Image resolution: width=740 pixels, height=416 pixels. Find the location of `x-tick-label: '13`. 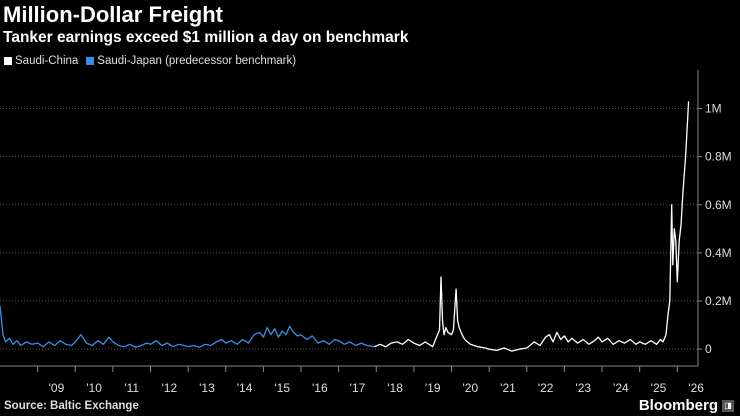

x-tick-label: '13 is located at coordinates (207, 388).